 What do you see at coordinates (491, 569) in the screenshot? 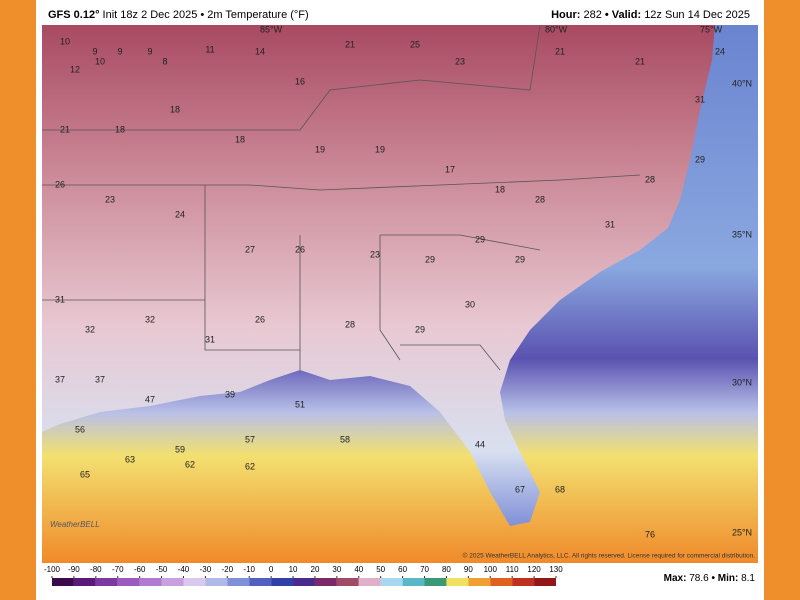
I see `colorbar-tick-label: 100` at bounding box center [491, 569].